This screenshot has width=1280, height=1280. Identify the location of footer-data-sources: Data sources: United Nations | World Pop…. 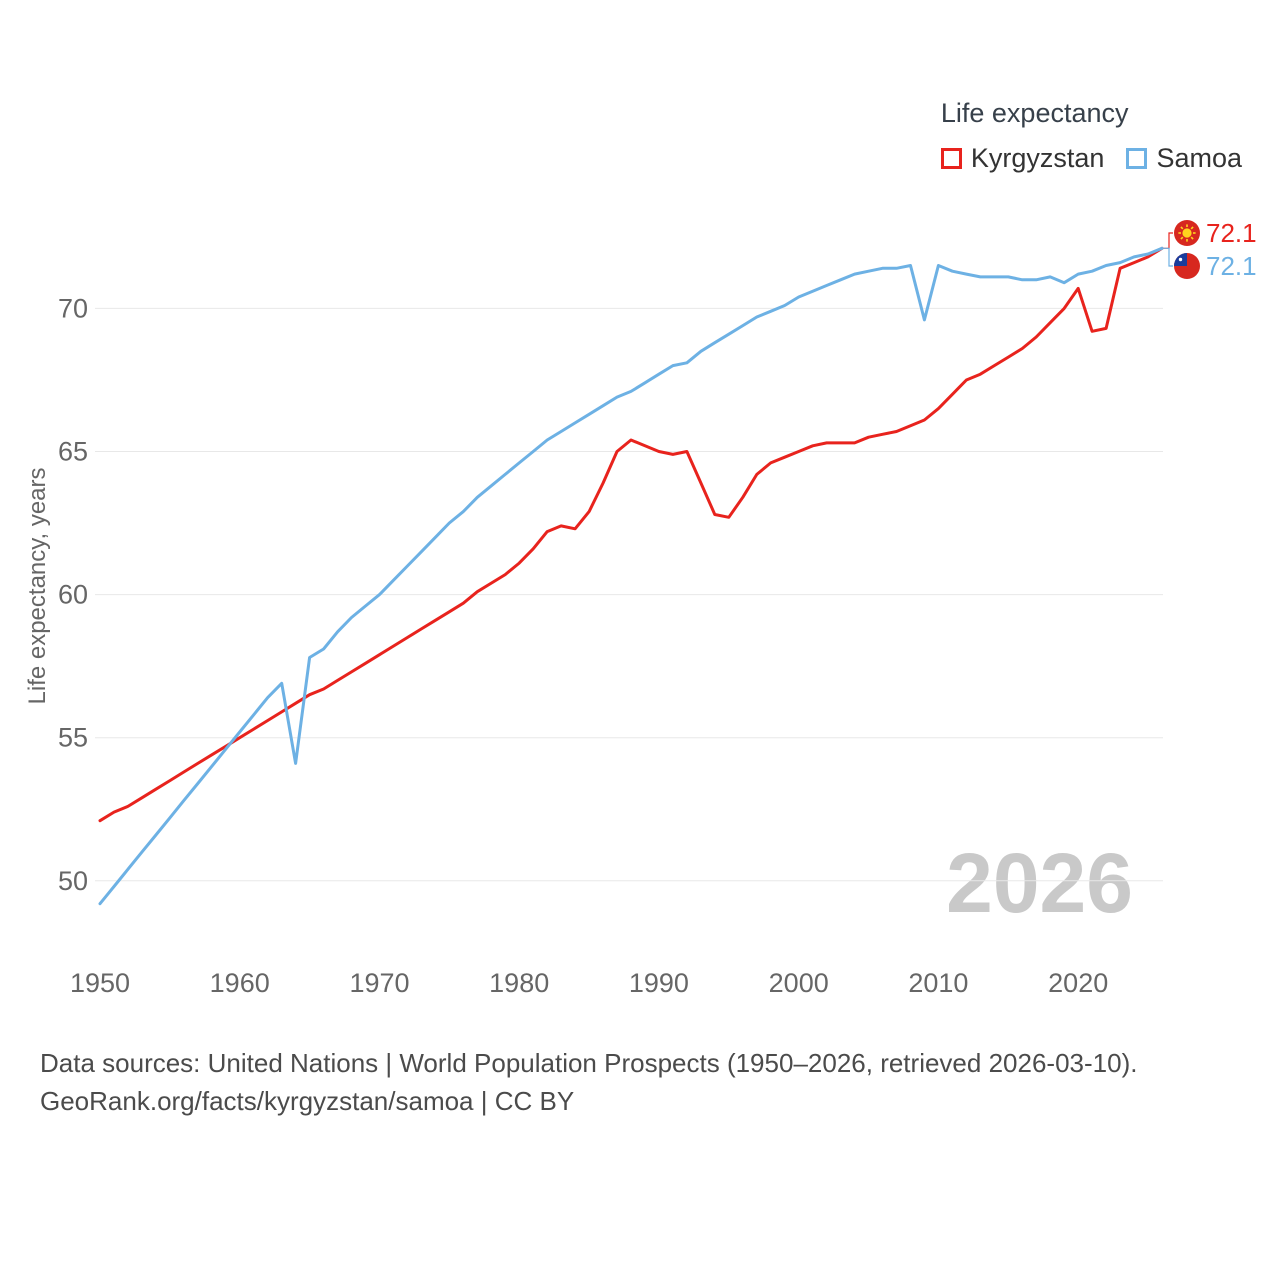
(589, 1063).